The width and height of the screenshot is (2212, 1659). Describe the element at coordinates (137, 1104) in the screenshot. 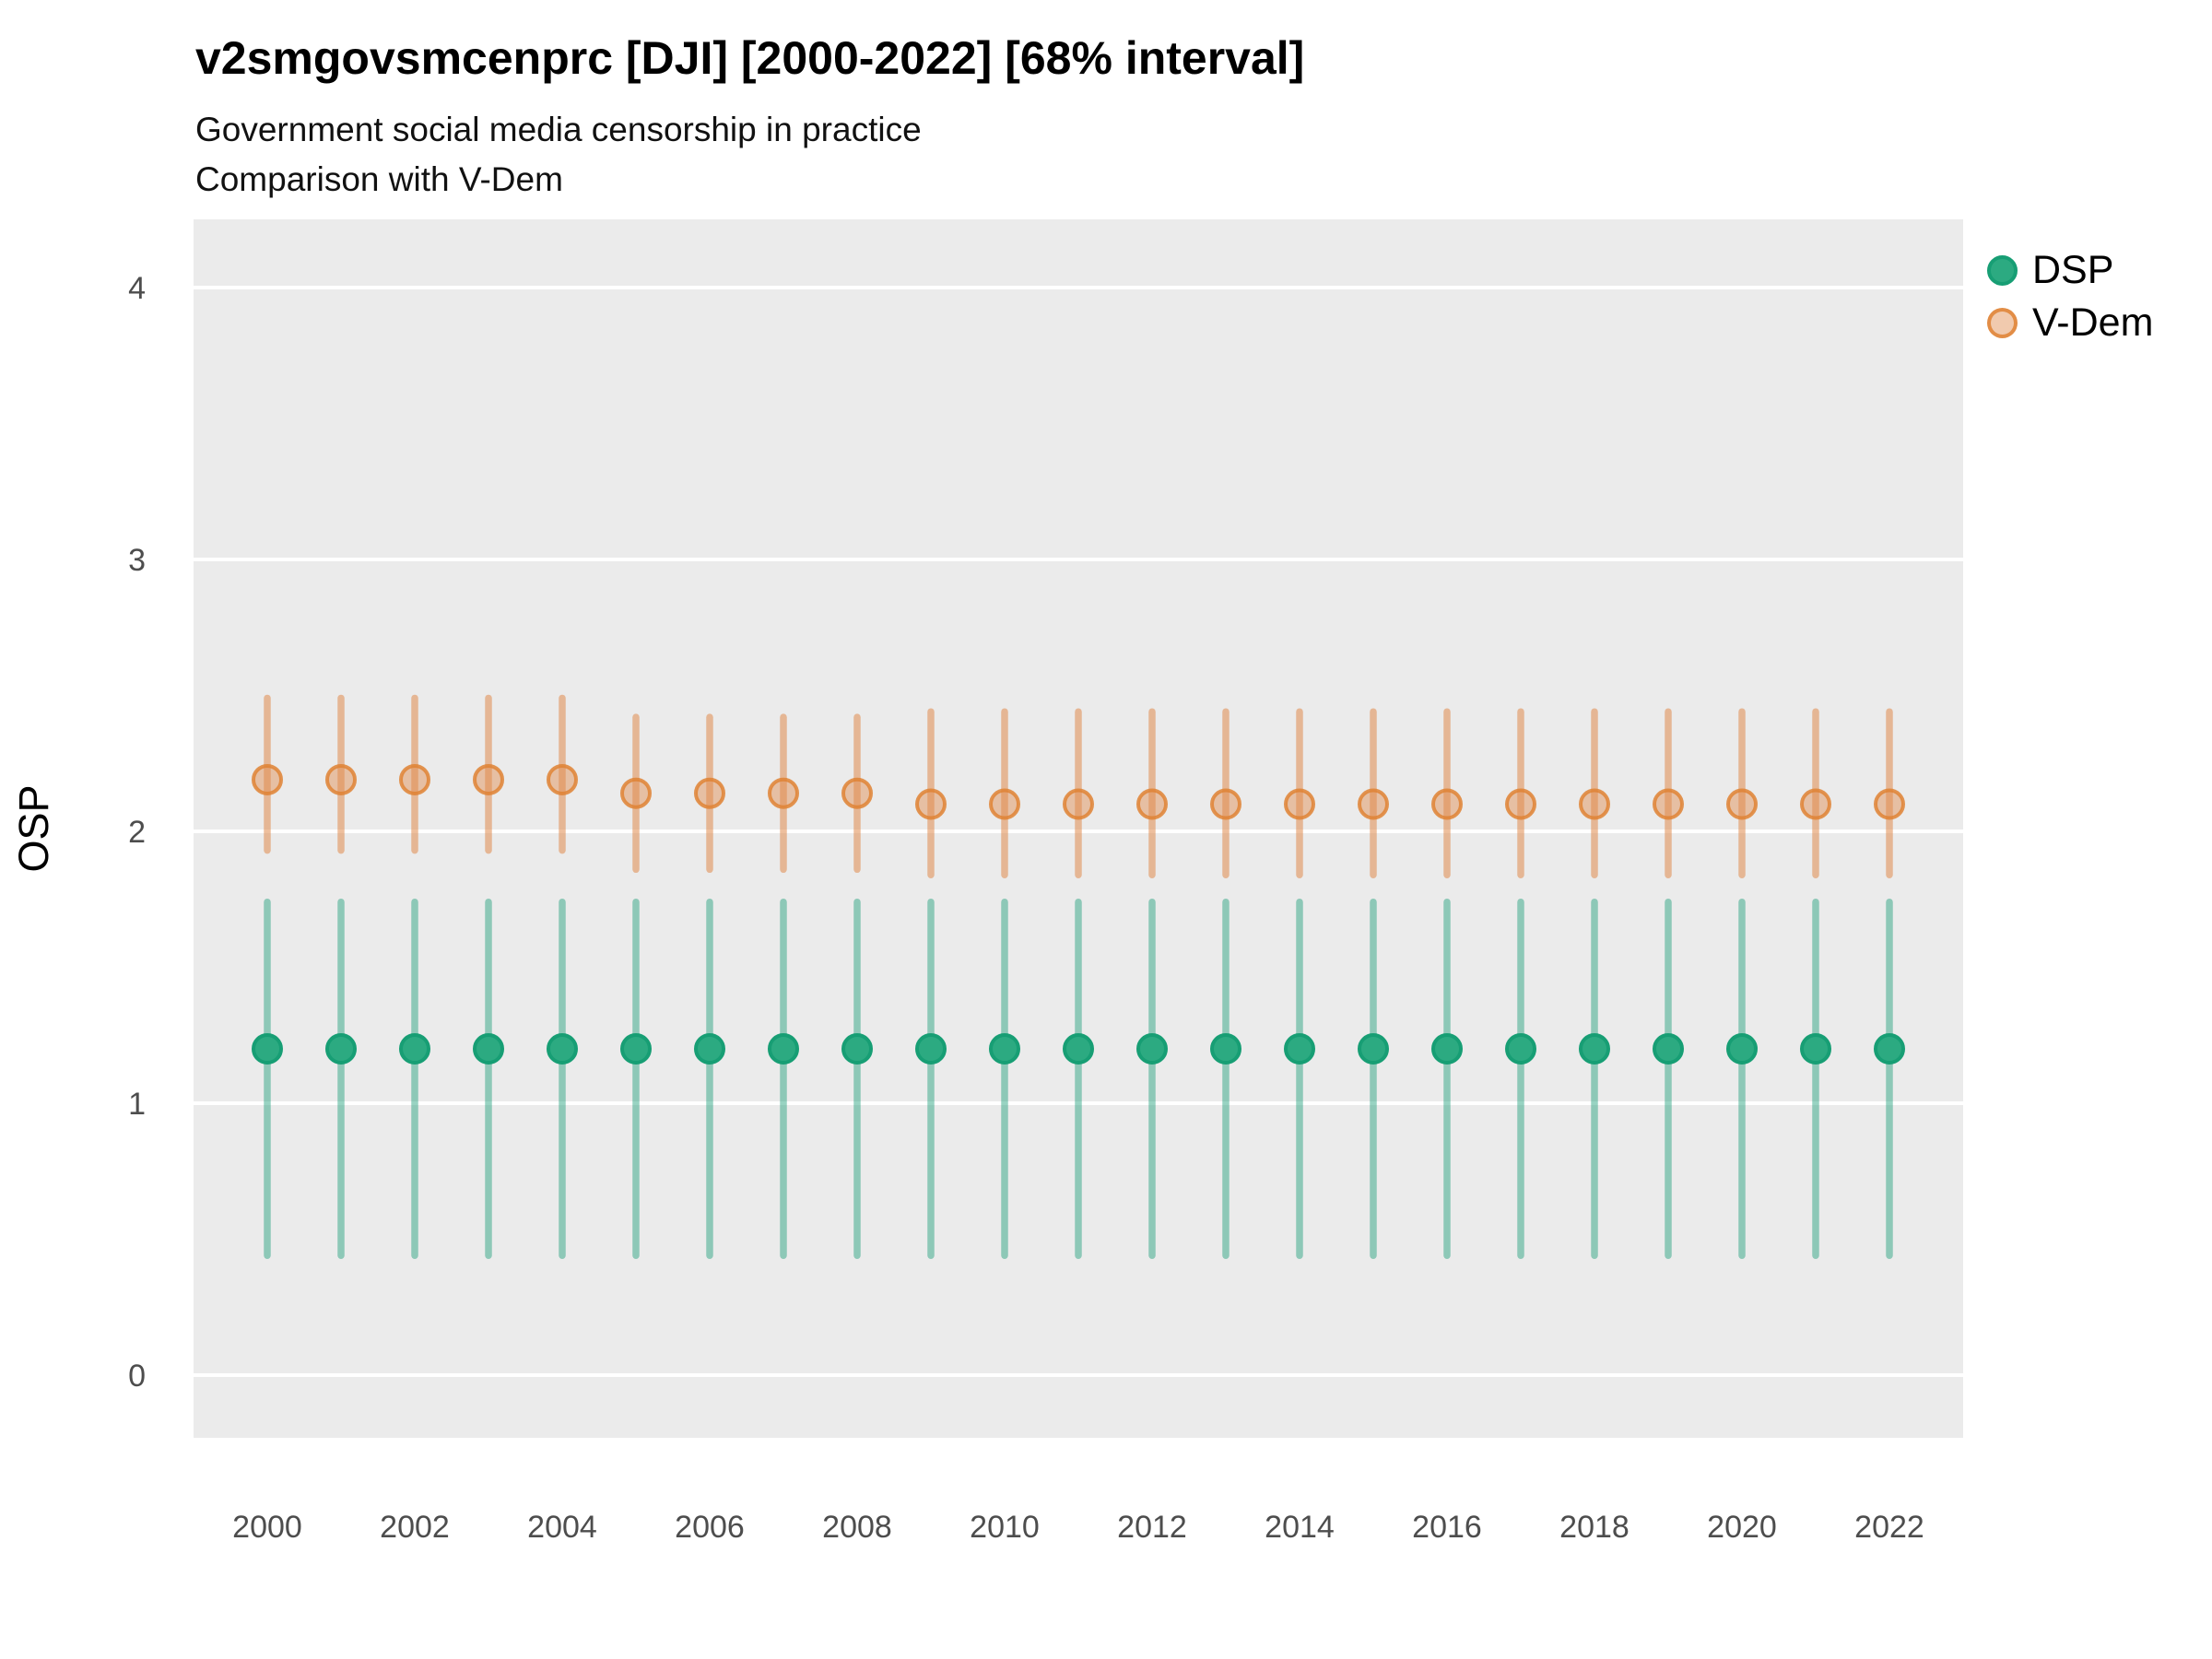

I see `y-tick-label: 1` at that location.